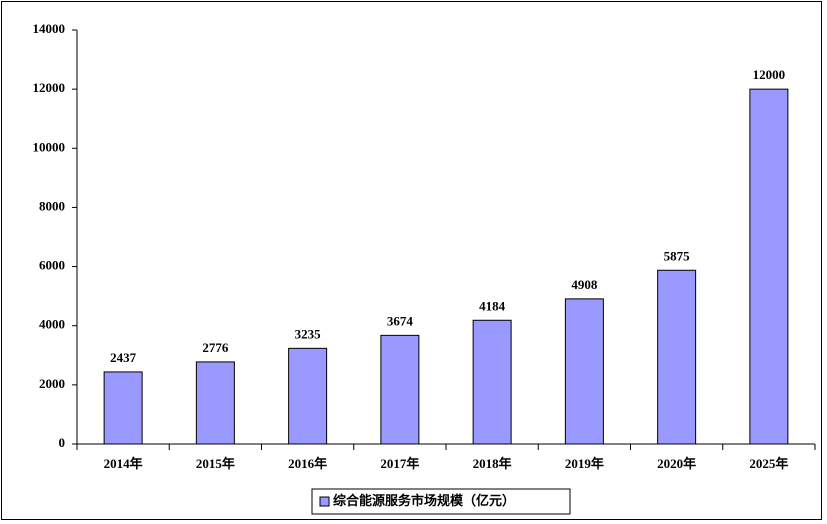 This screenshot has width=827, height=524. Describe the element at coordinates (52, 383) in the screenshot. I see `y-tick-label: 2000` at that location.